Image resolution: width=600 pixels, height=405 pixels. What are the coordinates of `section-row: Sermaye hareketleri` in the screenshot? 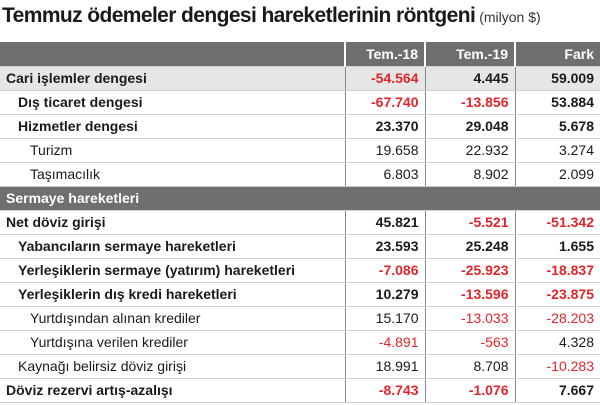 It's located at (300, 198).